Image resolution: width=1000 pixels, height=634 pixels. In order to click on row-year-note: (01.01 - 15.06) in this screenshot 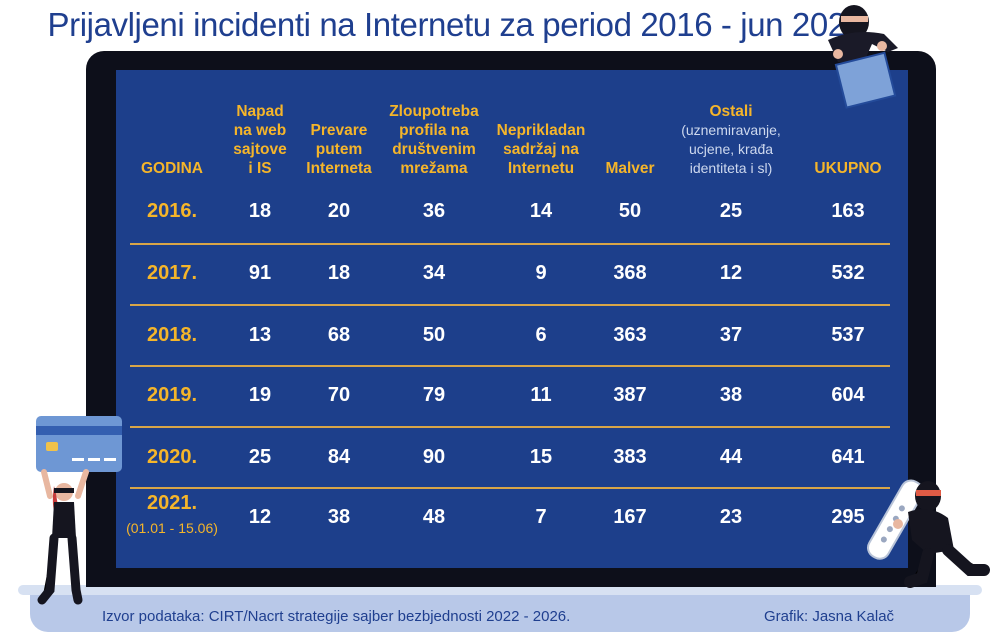, I will do `click(172, 528)`.